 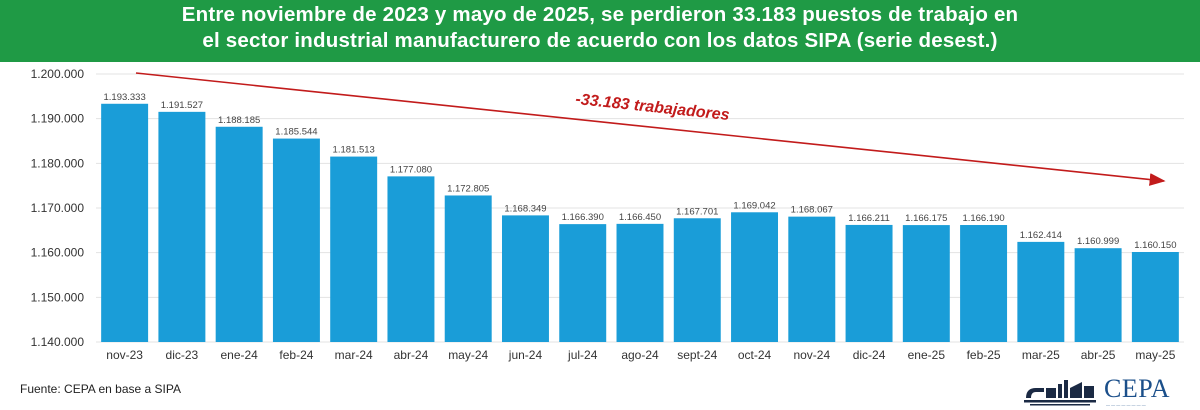 What do you see at coordinates (1155, 355) in the screenshot?
I see `x-tick-label: may-25` at bounding box center [1155, 355].